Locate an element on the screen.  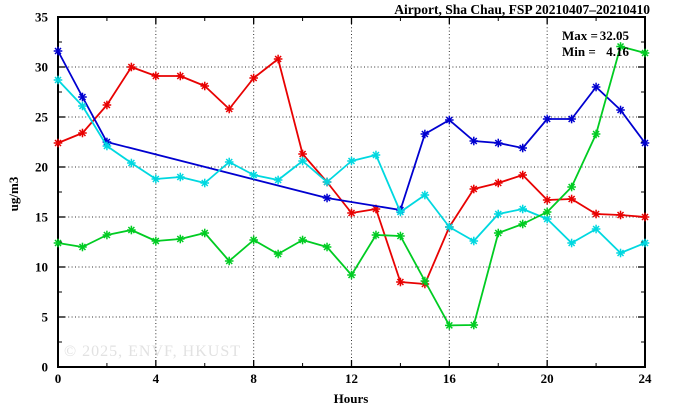
x-tick-label: 20 is located at coordinates (547, 378).